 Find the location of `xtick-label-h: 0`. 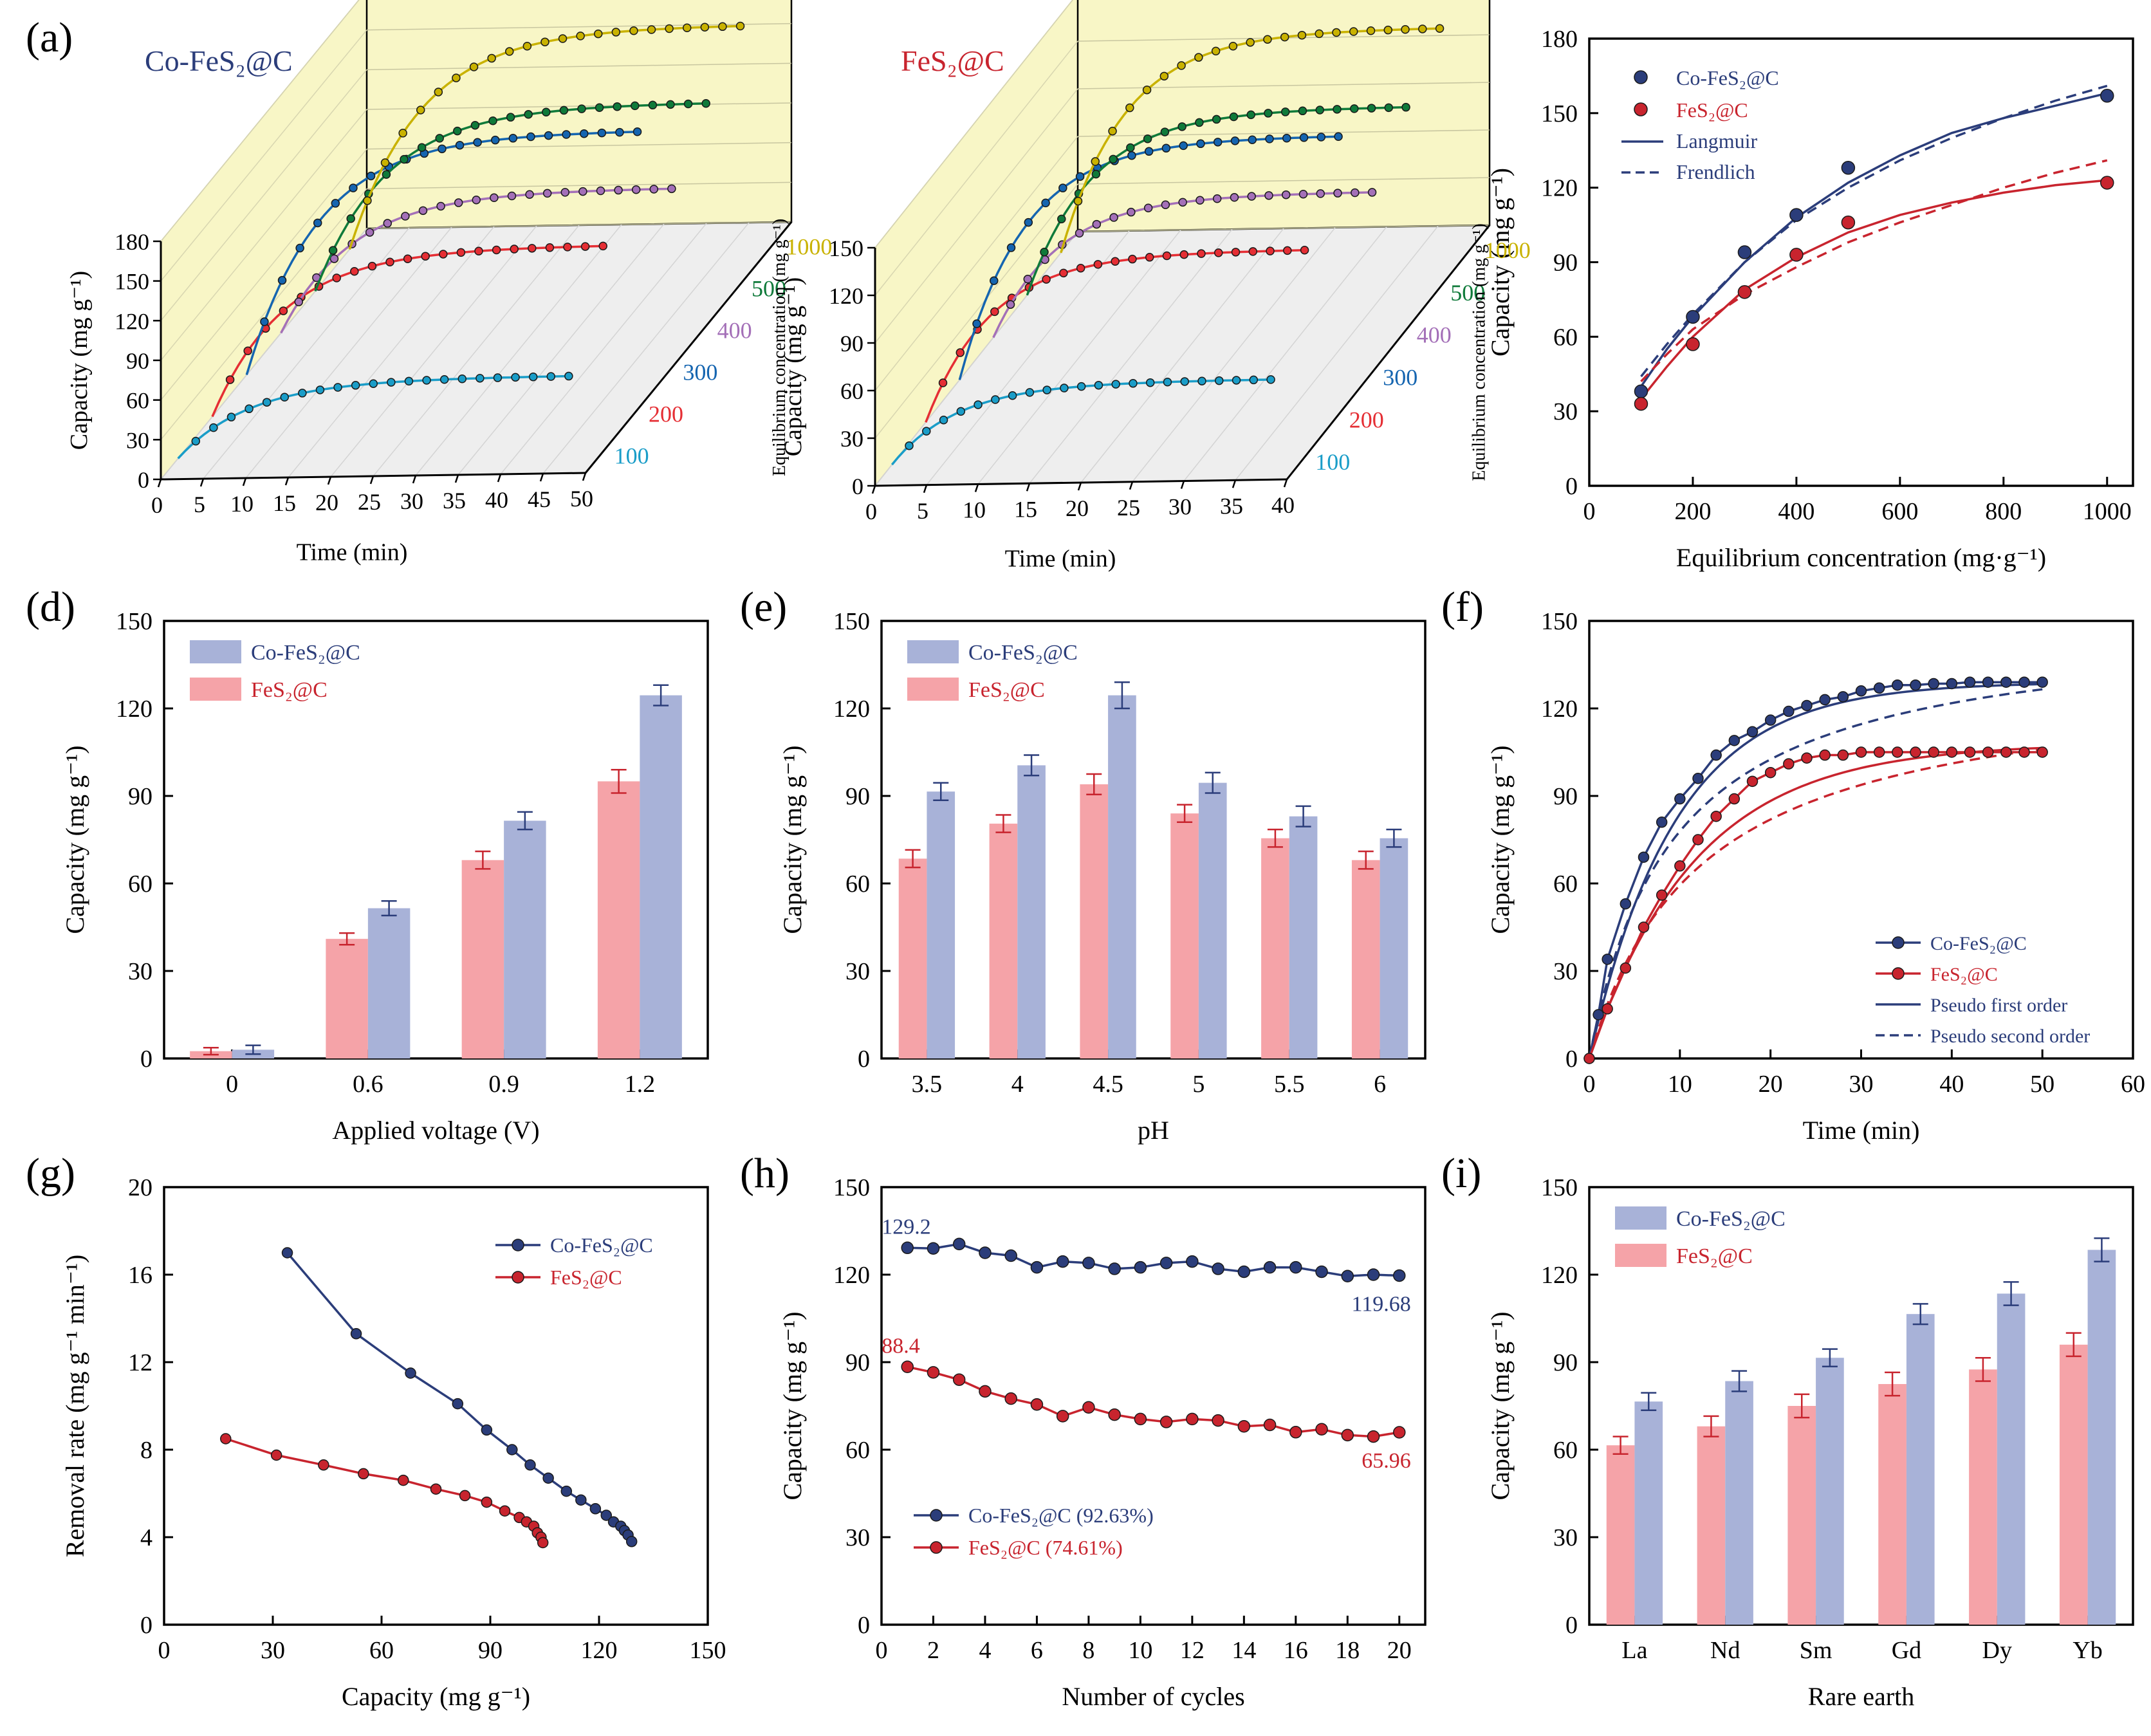

xtick-label-h: 0 is located at coordinates (882, 1650).